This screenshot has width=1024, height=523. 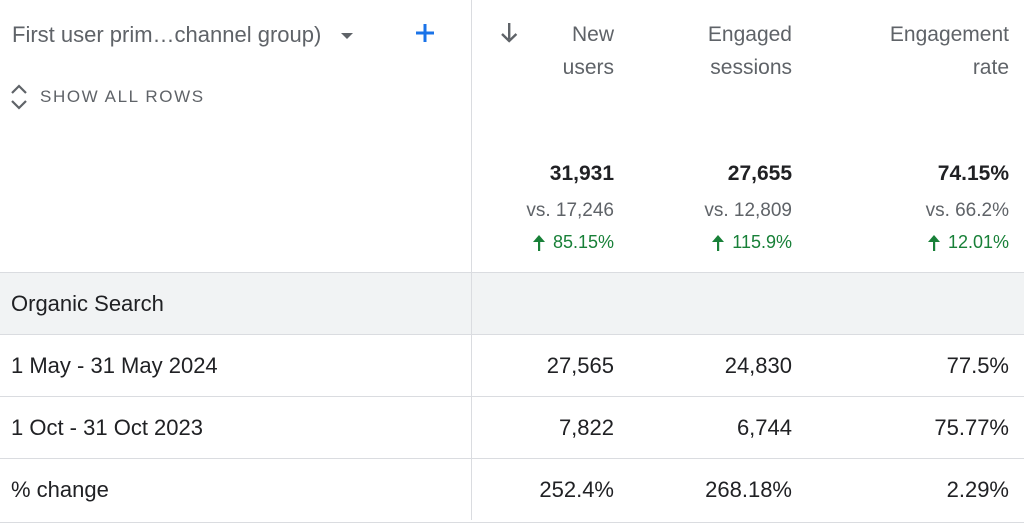 I want to click on total-value: 31,931, so click(x=581, y=173).